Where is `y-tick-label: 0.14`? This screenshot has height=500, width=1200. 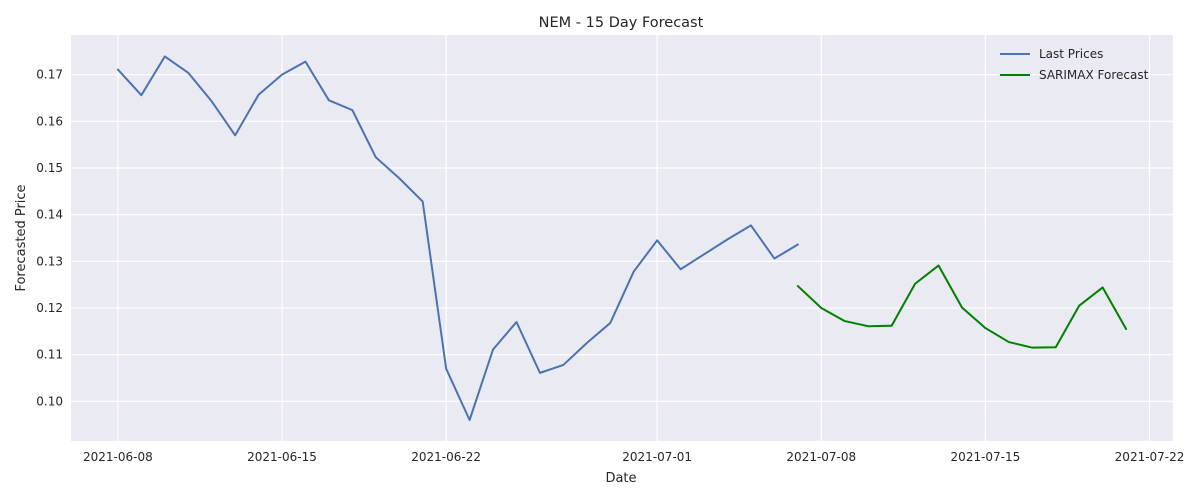
y-tick-label: 0.14 is located at coordinates (49, 215).